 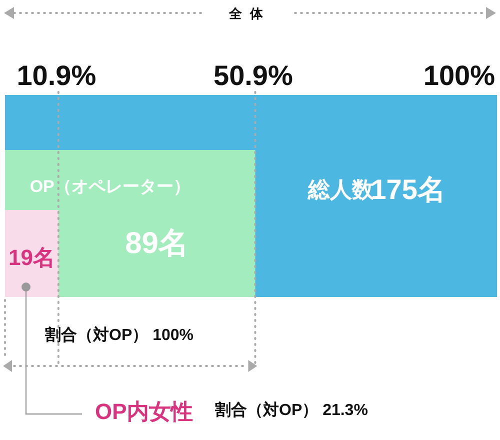 I want to click on data-label: 89名, so click(x=157, y=243).